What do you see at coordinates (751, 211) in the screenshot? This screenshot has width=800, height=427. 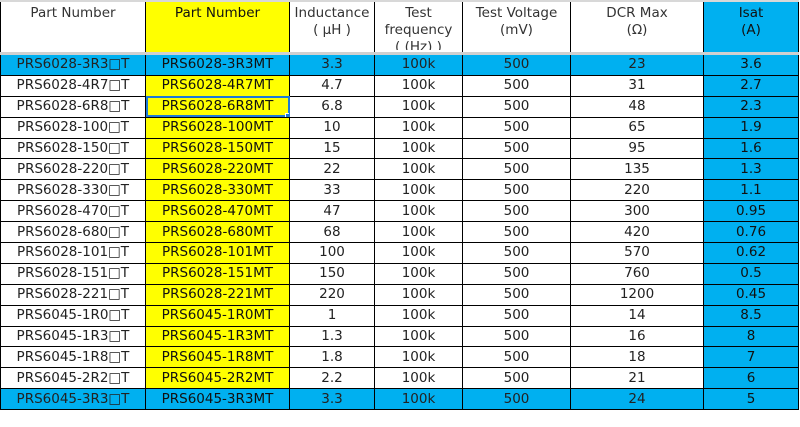 I see `cell-isat: 0.95` at bounding box center [751, 211].